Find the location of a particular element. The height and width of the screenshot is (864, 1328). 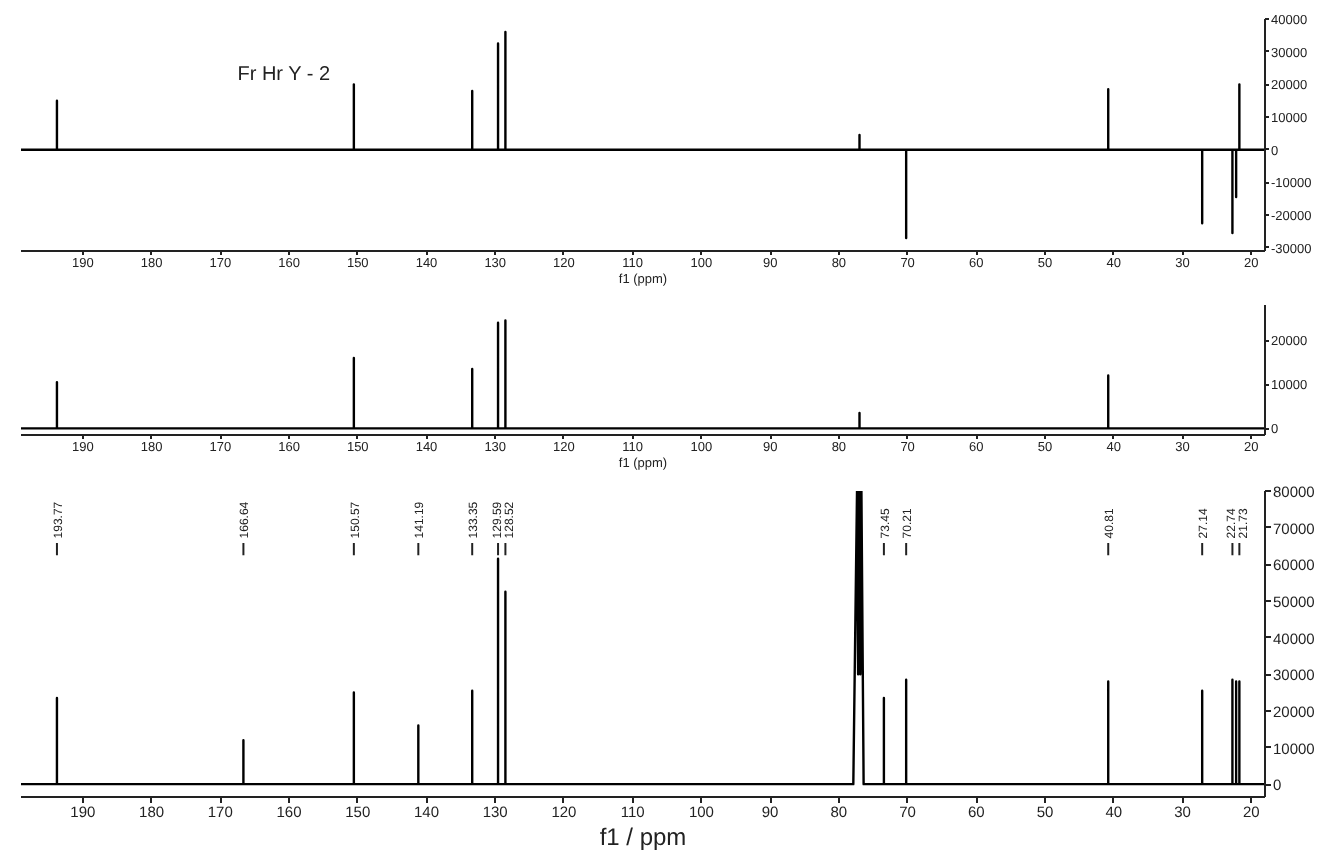

x-axis-title: f1 / ppm is located at coordinates (643, 837).